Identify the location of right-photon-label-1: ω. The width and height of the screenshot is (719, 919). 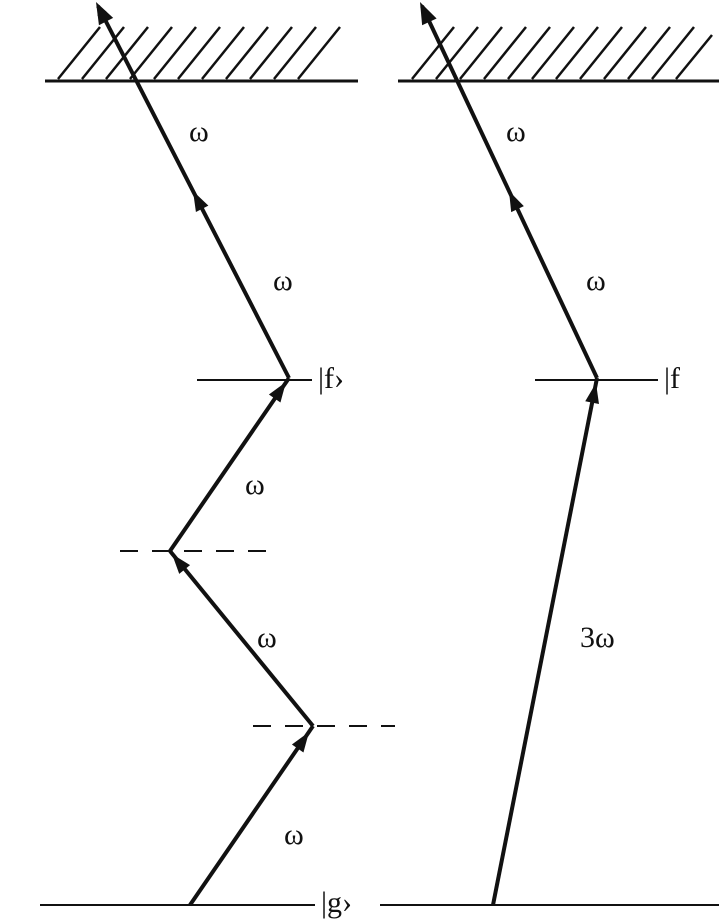
(596, 280).